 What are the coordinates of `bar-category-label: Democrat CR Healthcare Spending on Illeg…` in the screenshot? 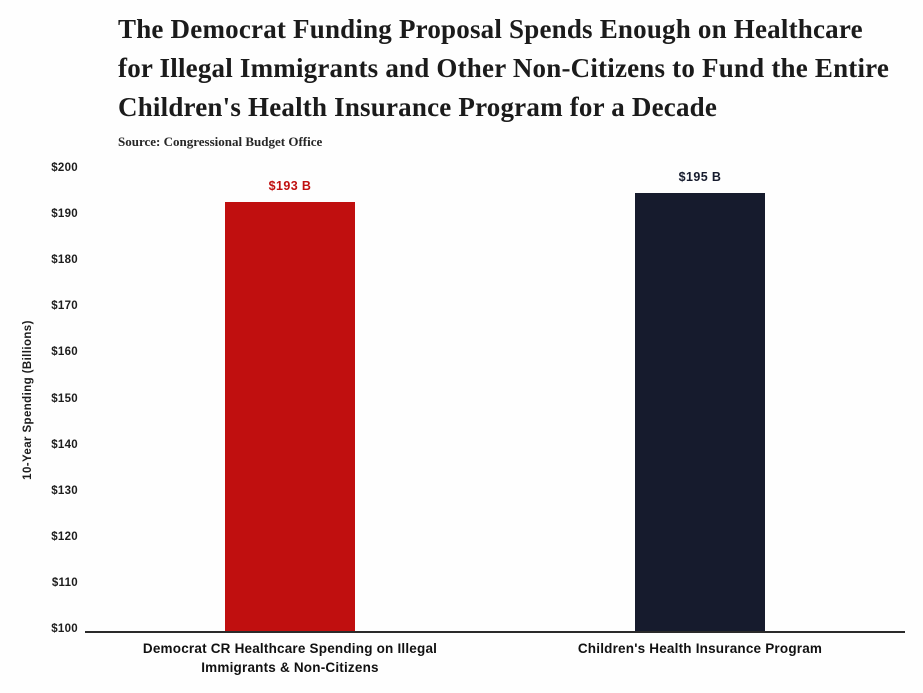 It's located at (290, 658).